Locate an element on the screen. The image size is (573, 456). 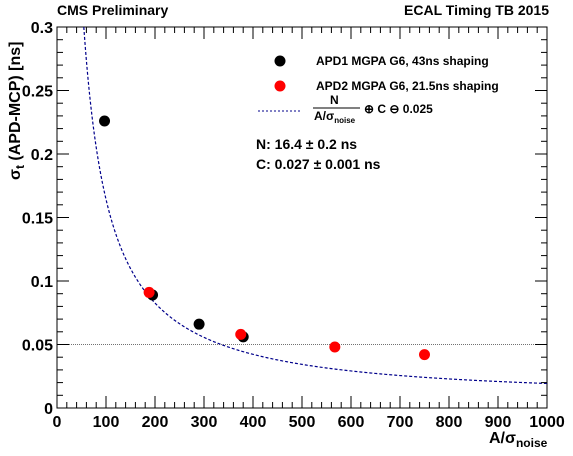
y-tick-label: 0.1 is located at coordinates (42, 282).